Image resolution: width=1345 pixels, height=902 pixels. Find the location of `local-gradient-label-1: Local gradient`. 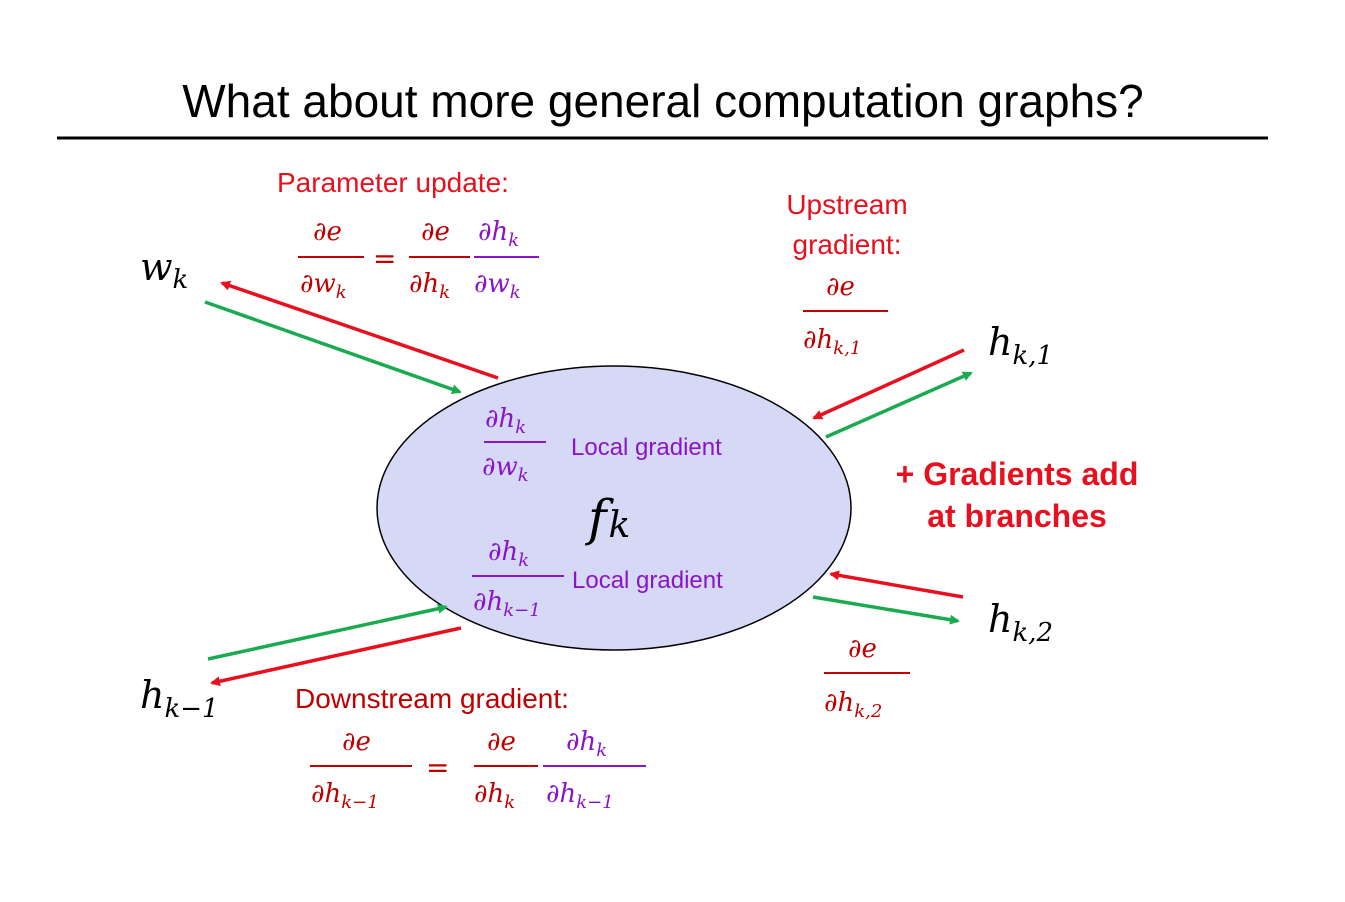

local-gradient-label-1: Local gradient is located at coordinates (646, 447).